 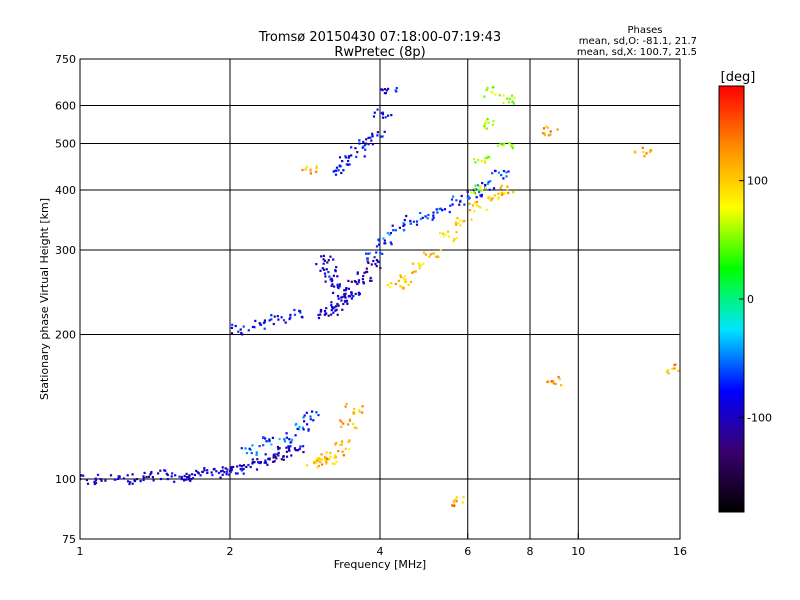 I want to click on y-tick-label: 100, so click(x=65, y=479).